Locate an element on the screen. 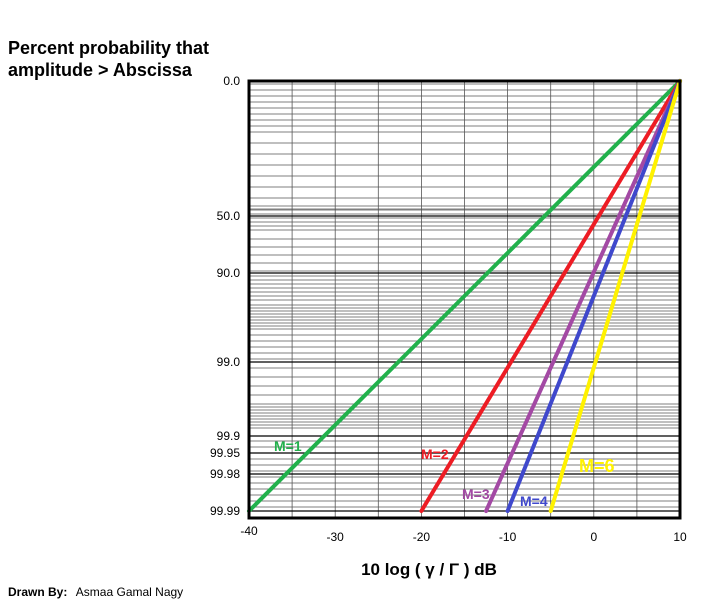  x-axis-label: 10 log ( γ / Γ ) dB is located at coordinates (429, 569).